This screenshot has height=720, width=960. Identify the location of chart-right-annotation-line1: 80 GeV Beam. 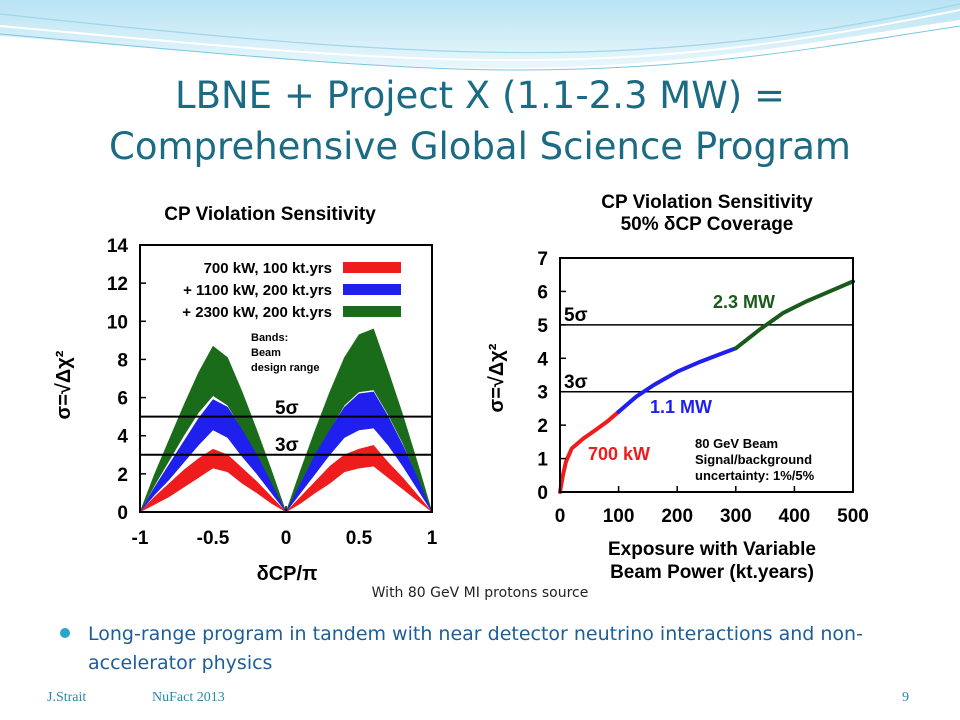
(736, 443).